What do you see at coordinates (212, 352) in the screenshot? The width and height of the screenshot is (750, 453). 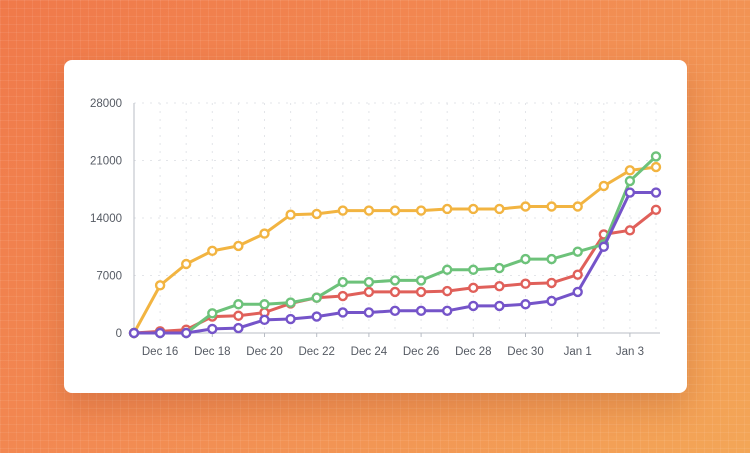 I see `x-tick-label: Dec 18` at bounding box center [212, 352].